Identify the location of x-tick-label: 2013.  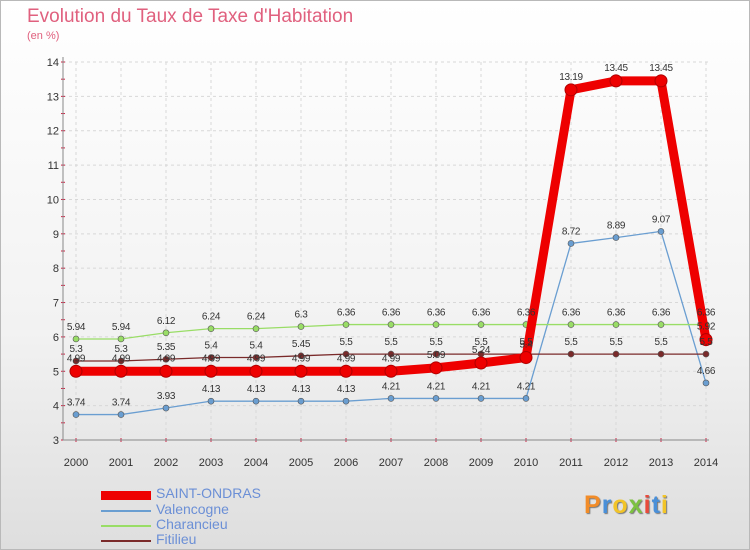
(661, 463).